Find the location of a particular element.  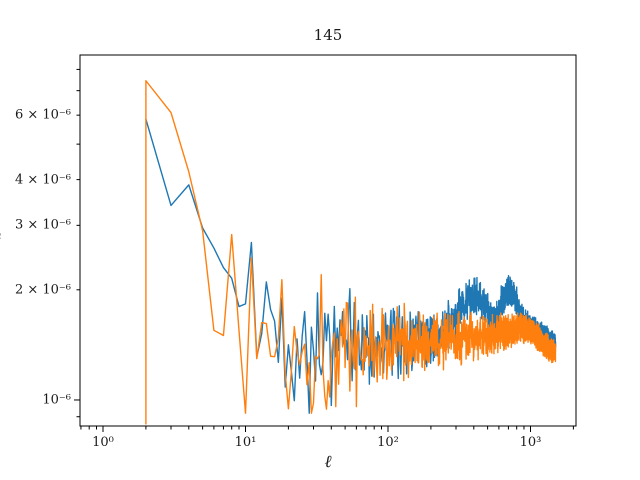

x-tick-label: 10² is located at coordinates (388, 442).